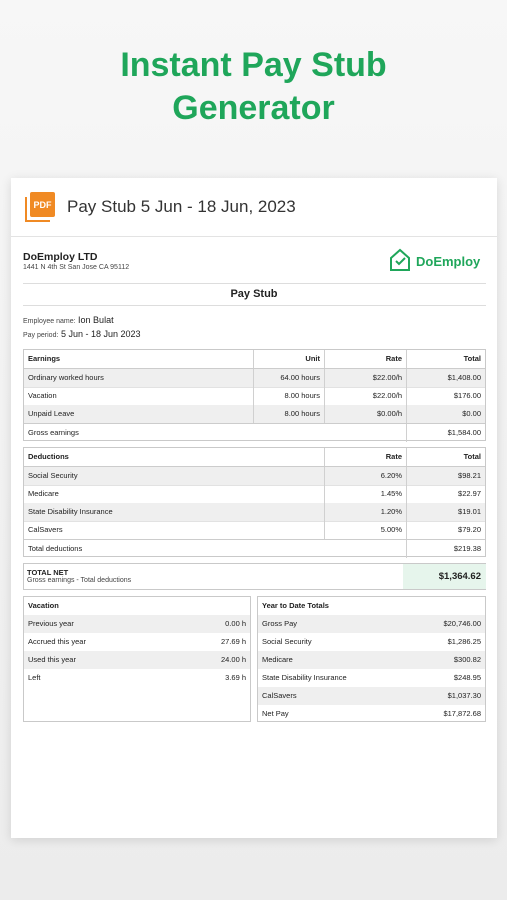 The height and width of the screenshot is (900, 507). What do you see at coordinates (51, 623) in the screenshot?
I see `box-label: Previous year` at bounding box center [51, 623].